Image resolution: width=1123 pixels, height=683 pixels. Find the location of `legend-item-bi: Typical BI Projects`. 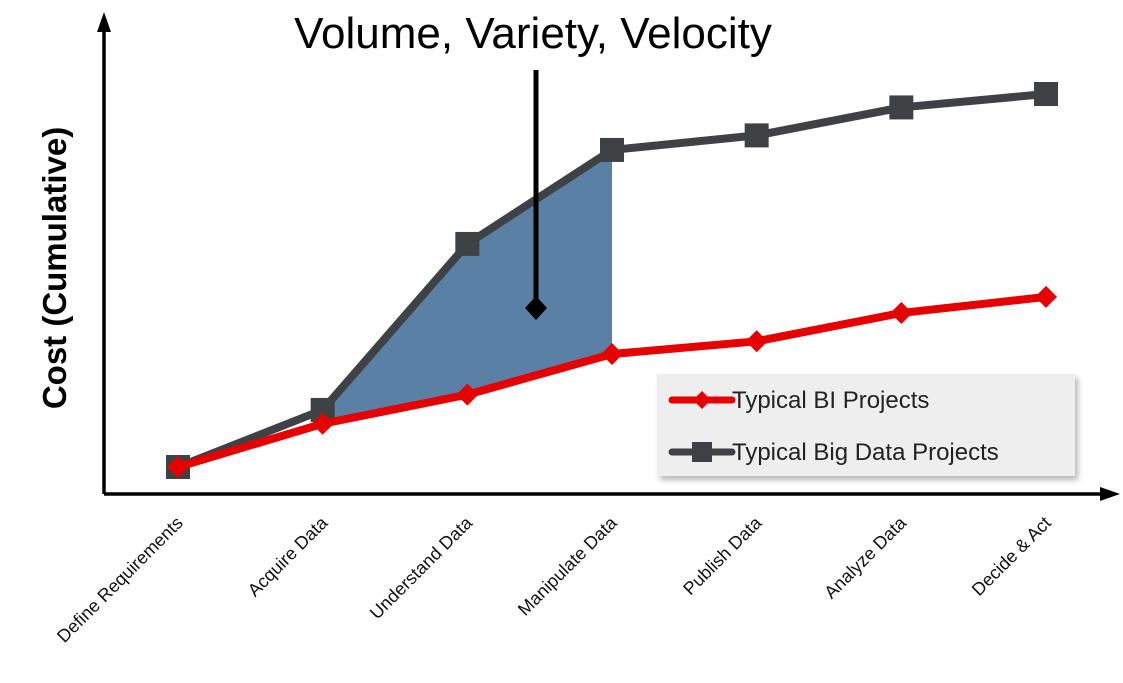

legend-item-bi: Typical BI Projects is located at coordinates (798, 400).